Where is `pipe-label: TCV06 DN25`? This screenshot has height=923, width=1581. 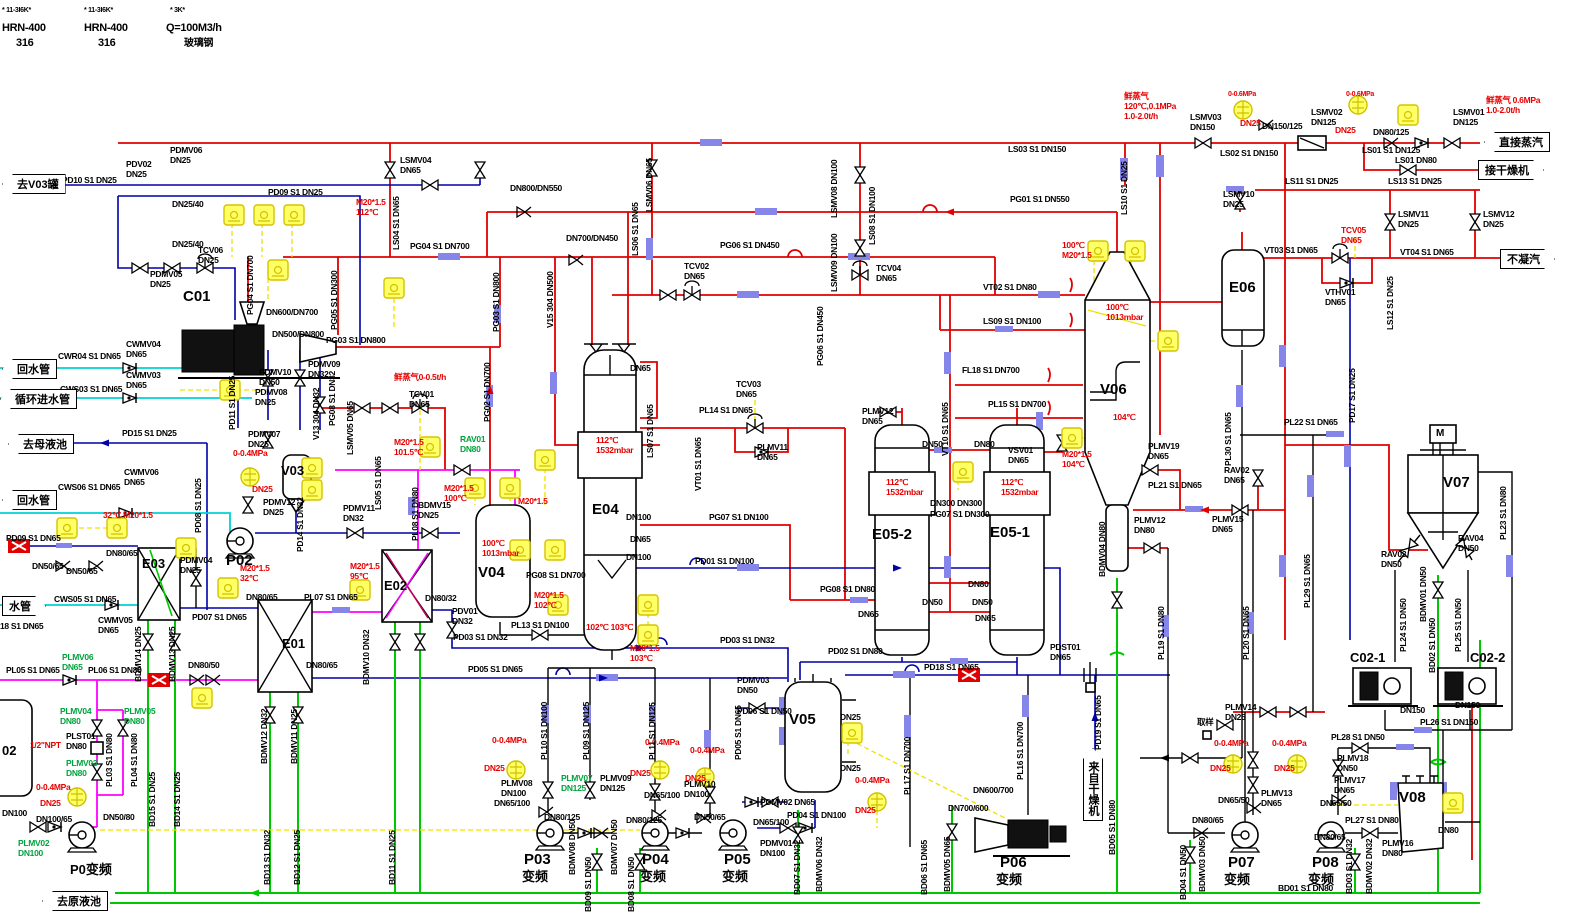
pipe-label: TCV06 DN25 is located at coordinates (210, 255).